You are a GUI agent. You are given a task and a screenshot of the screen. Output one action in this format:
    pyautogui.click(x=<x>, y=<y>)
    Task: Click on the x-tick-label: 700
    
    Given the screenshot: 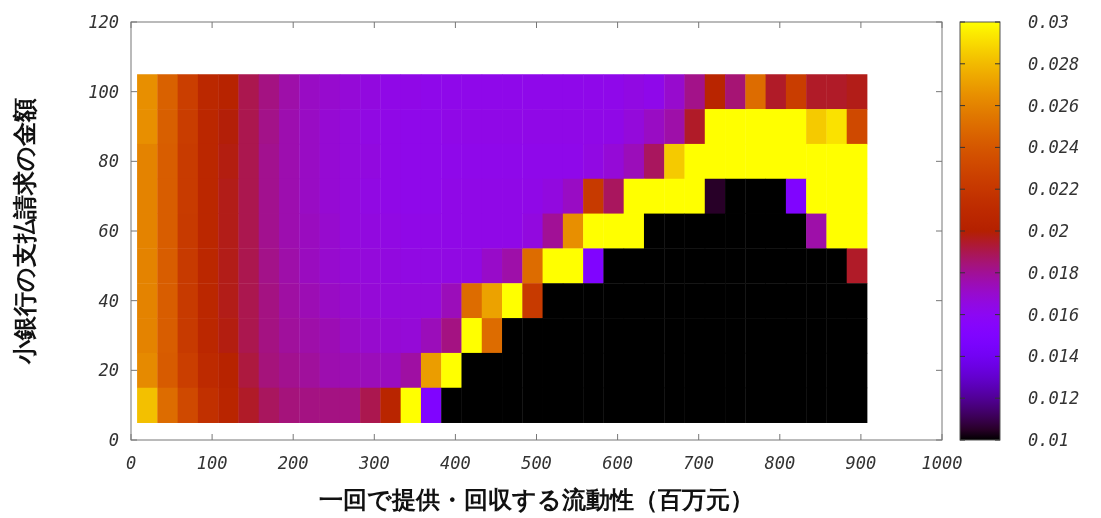 What is the action you would take?
    pyautogui.click(x=699, y=463)
    